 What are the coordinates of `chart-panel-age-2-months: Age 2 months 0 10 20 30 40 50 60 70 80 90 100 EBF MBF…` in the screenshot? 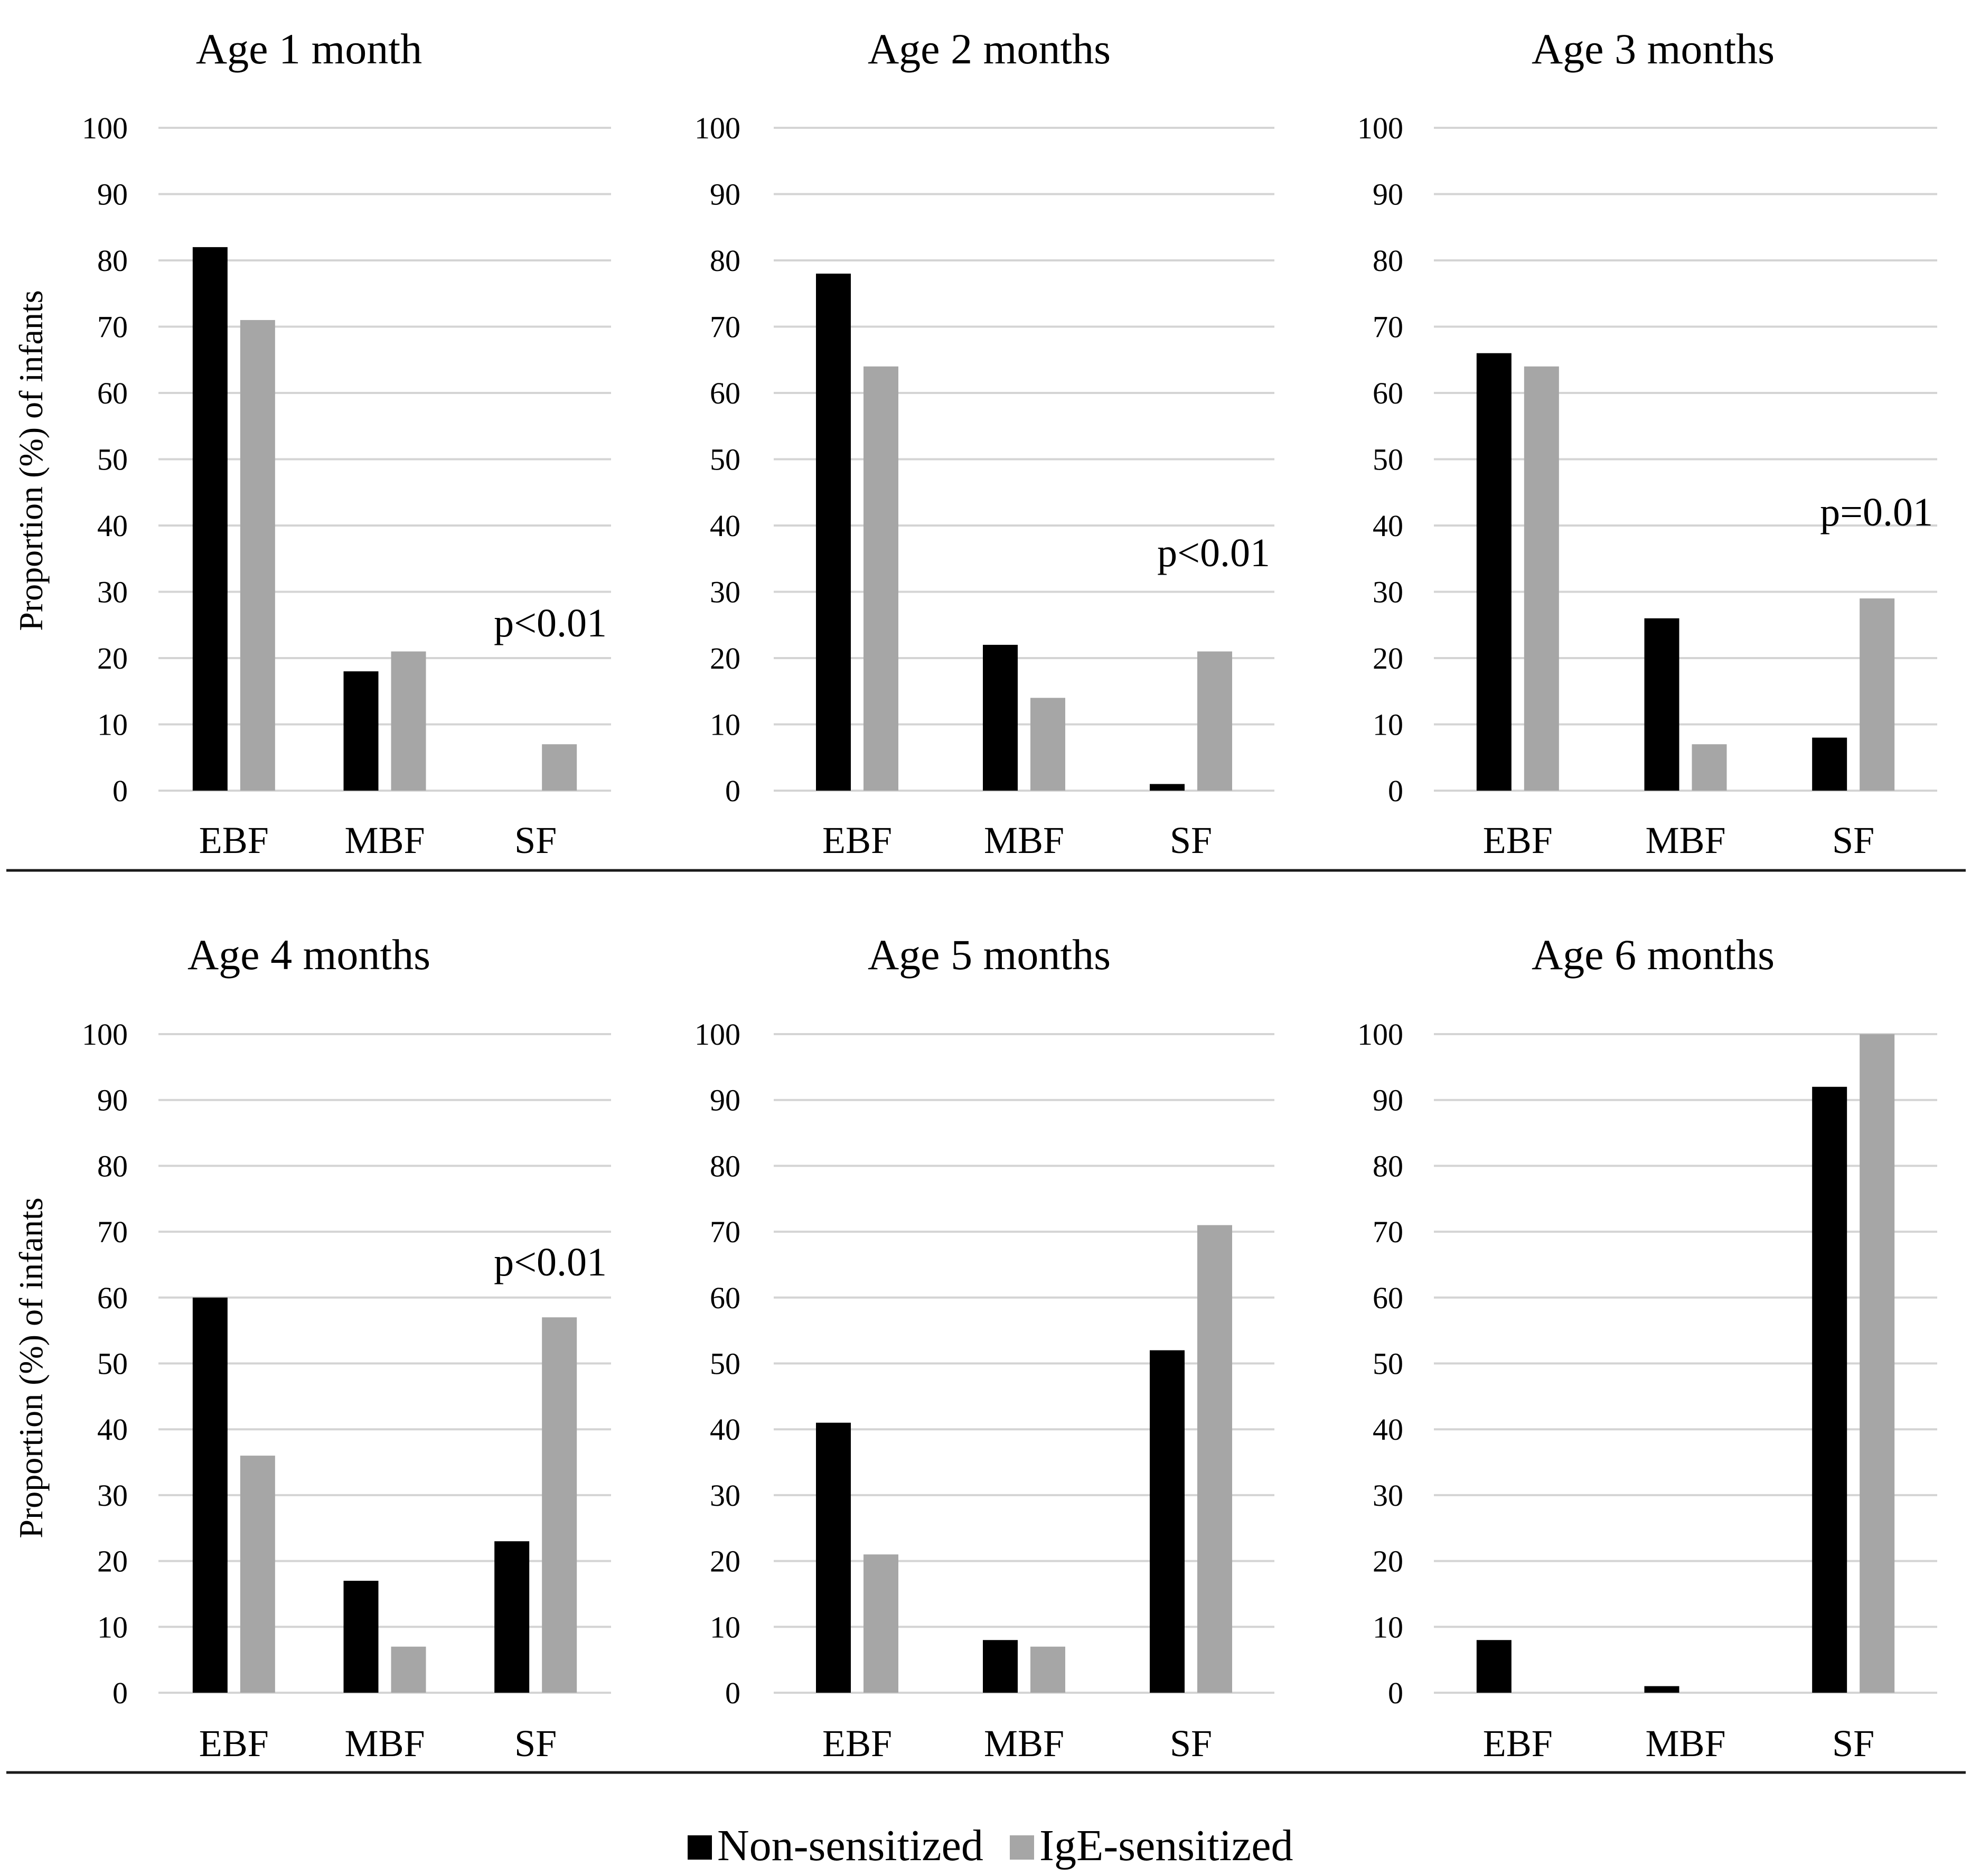 It's located at (984, 443).